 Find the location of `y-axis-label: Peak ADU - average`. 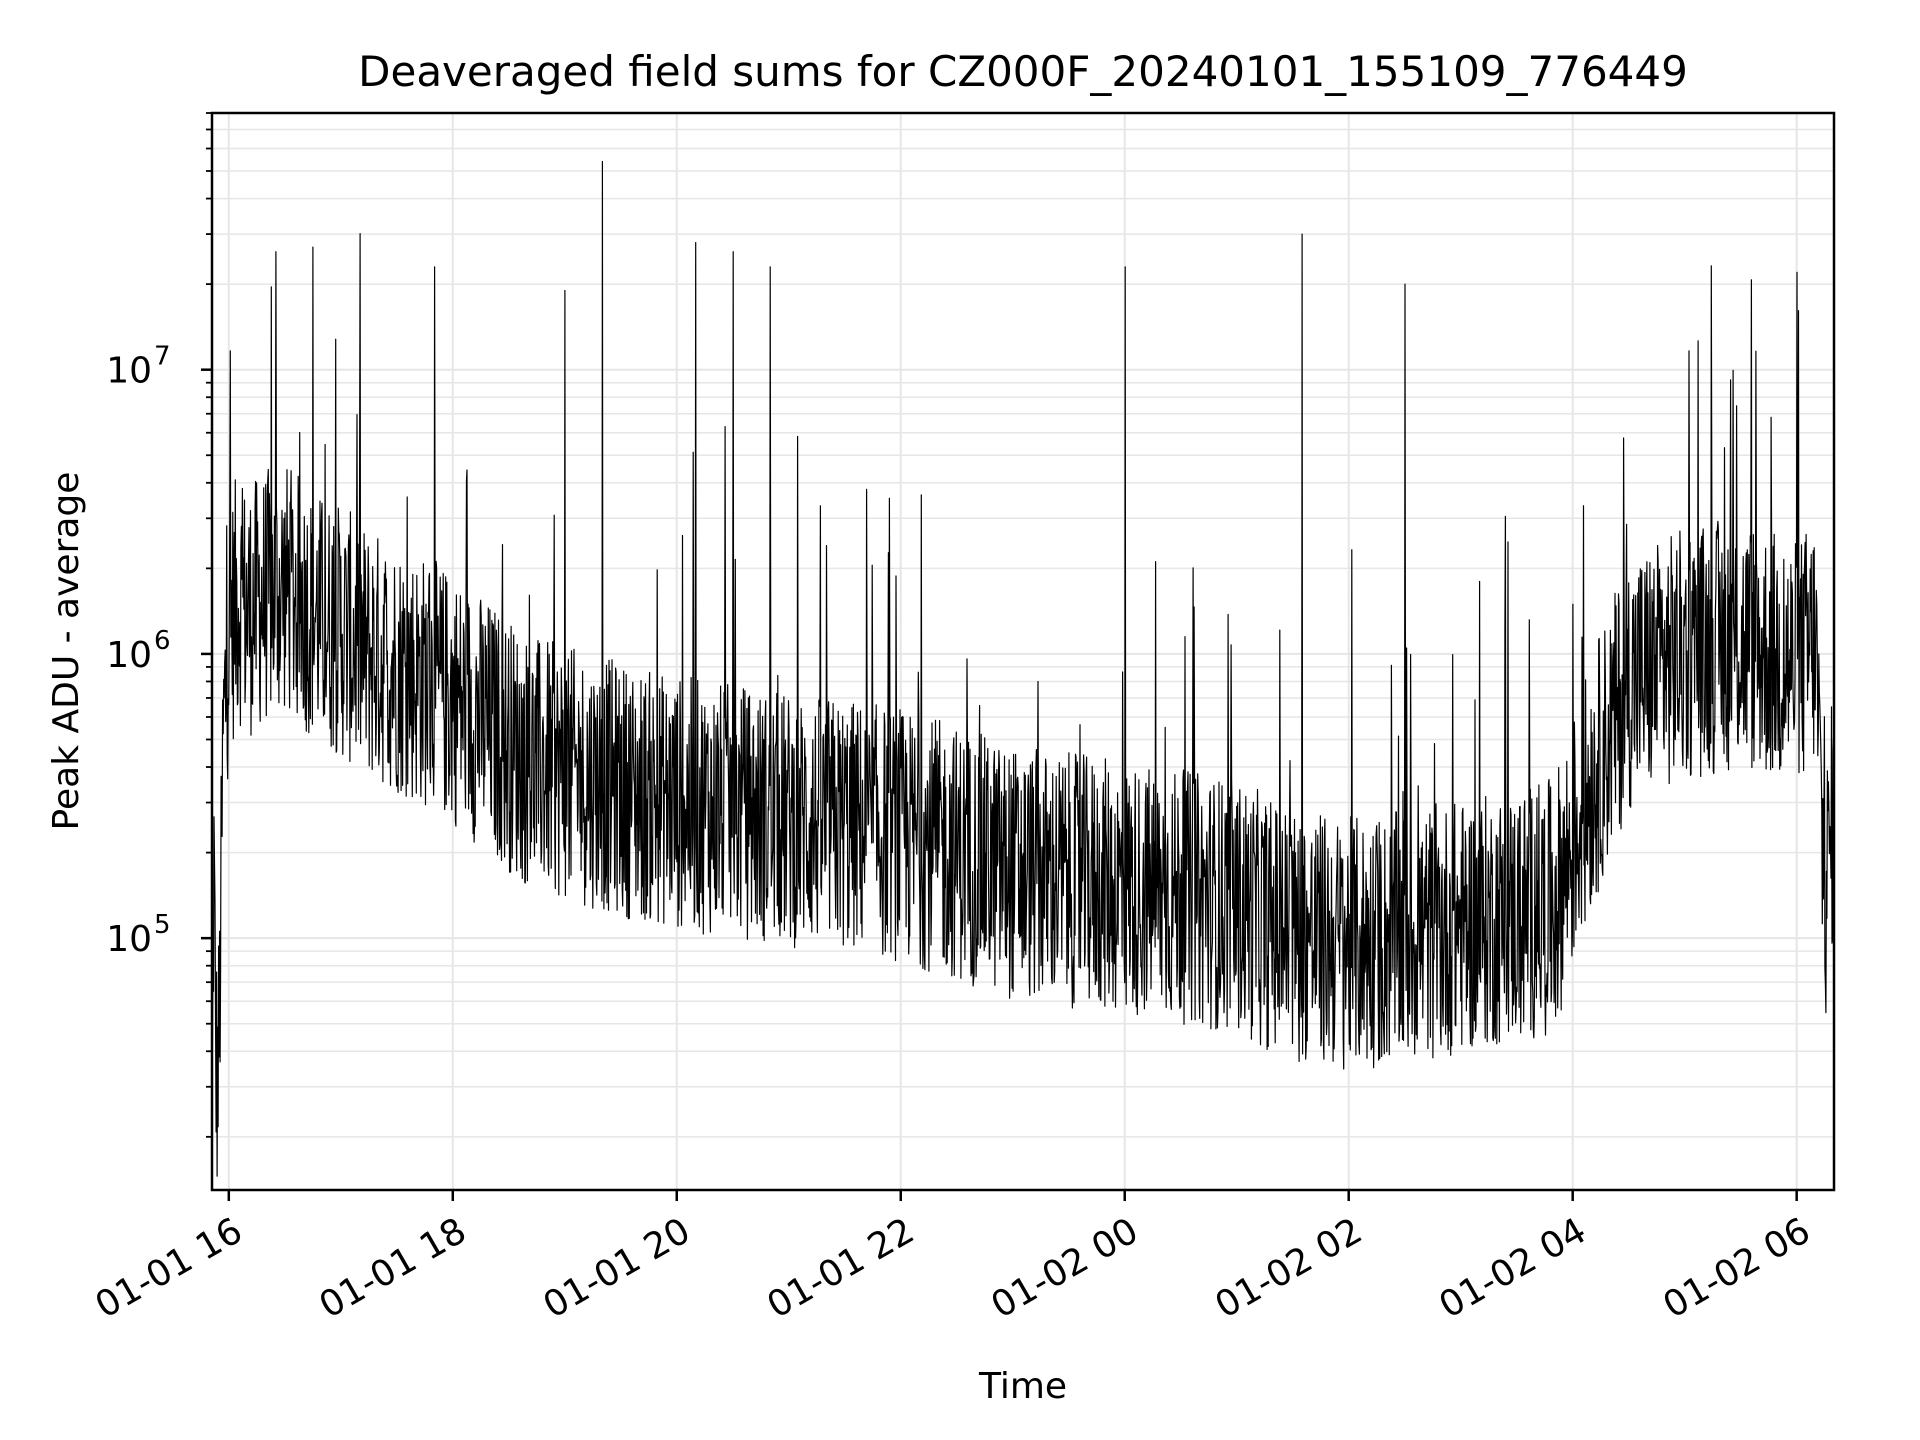

y-axis-label: Peak ADU - average is located at coordinates (66, 651).